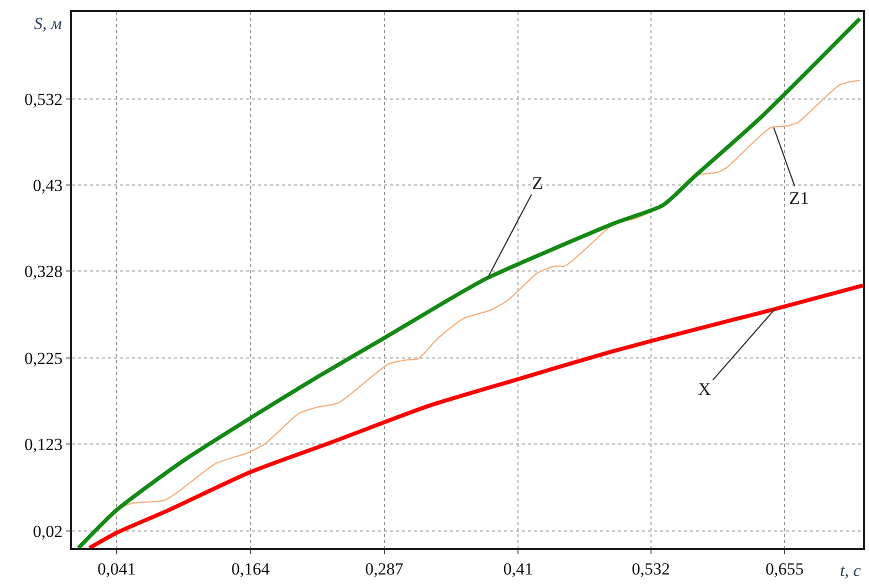  I want to click on x-tick-label: 0,164, so click(250, 568).